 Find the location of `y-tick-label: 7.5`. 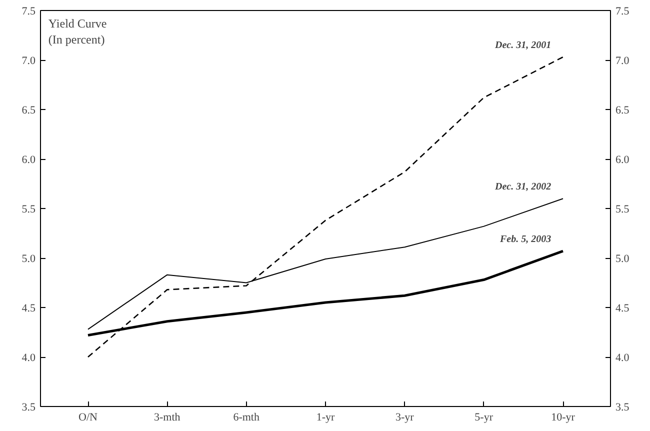

y-tick-label: 7.5 is located at coordinates (29, 12).